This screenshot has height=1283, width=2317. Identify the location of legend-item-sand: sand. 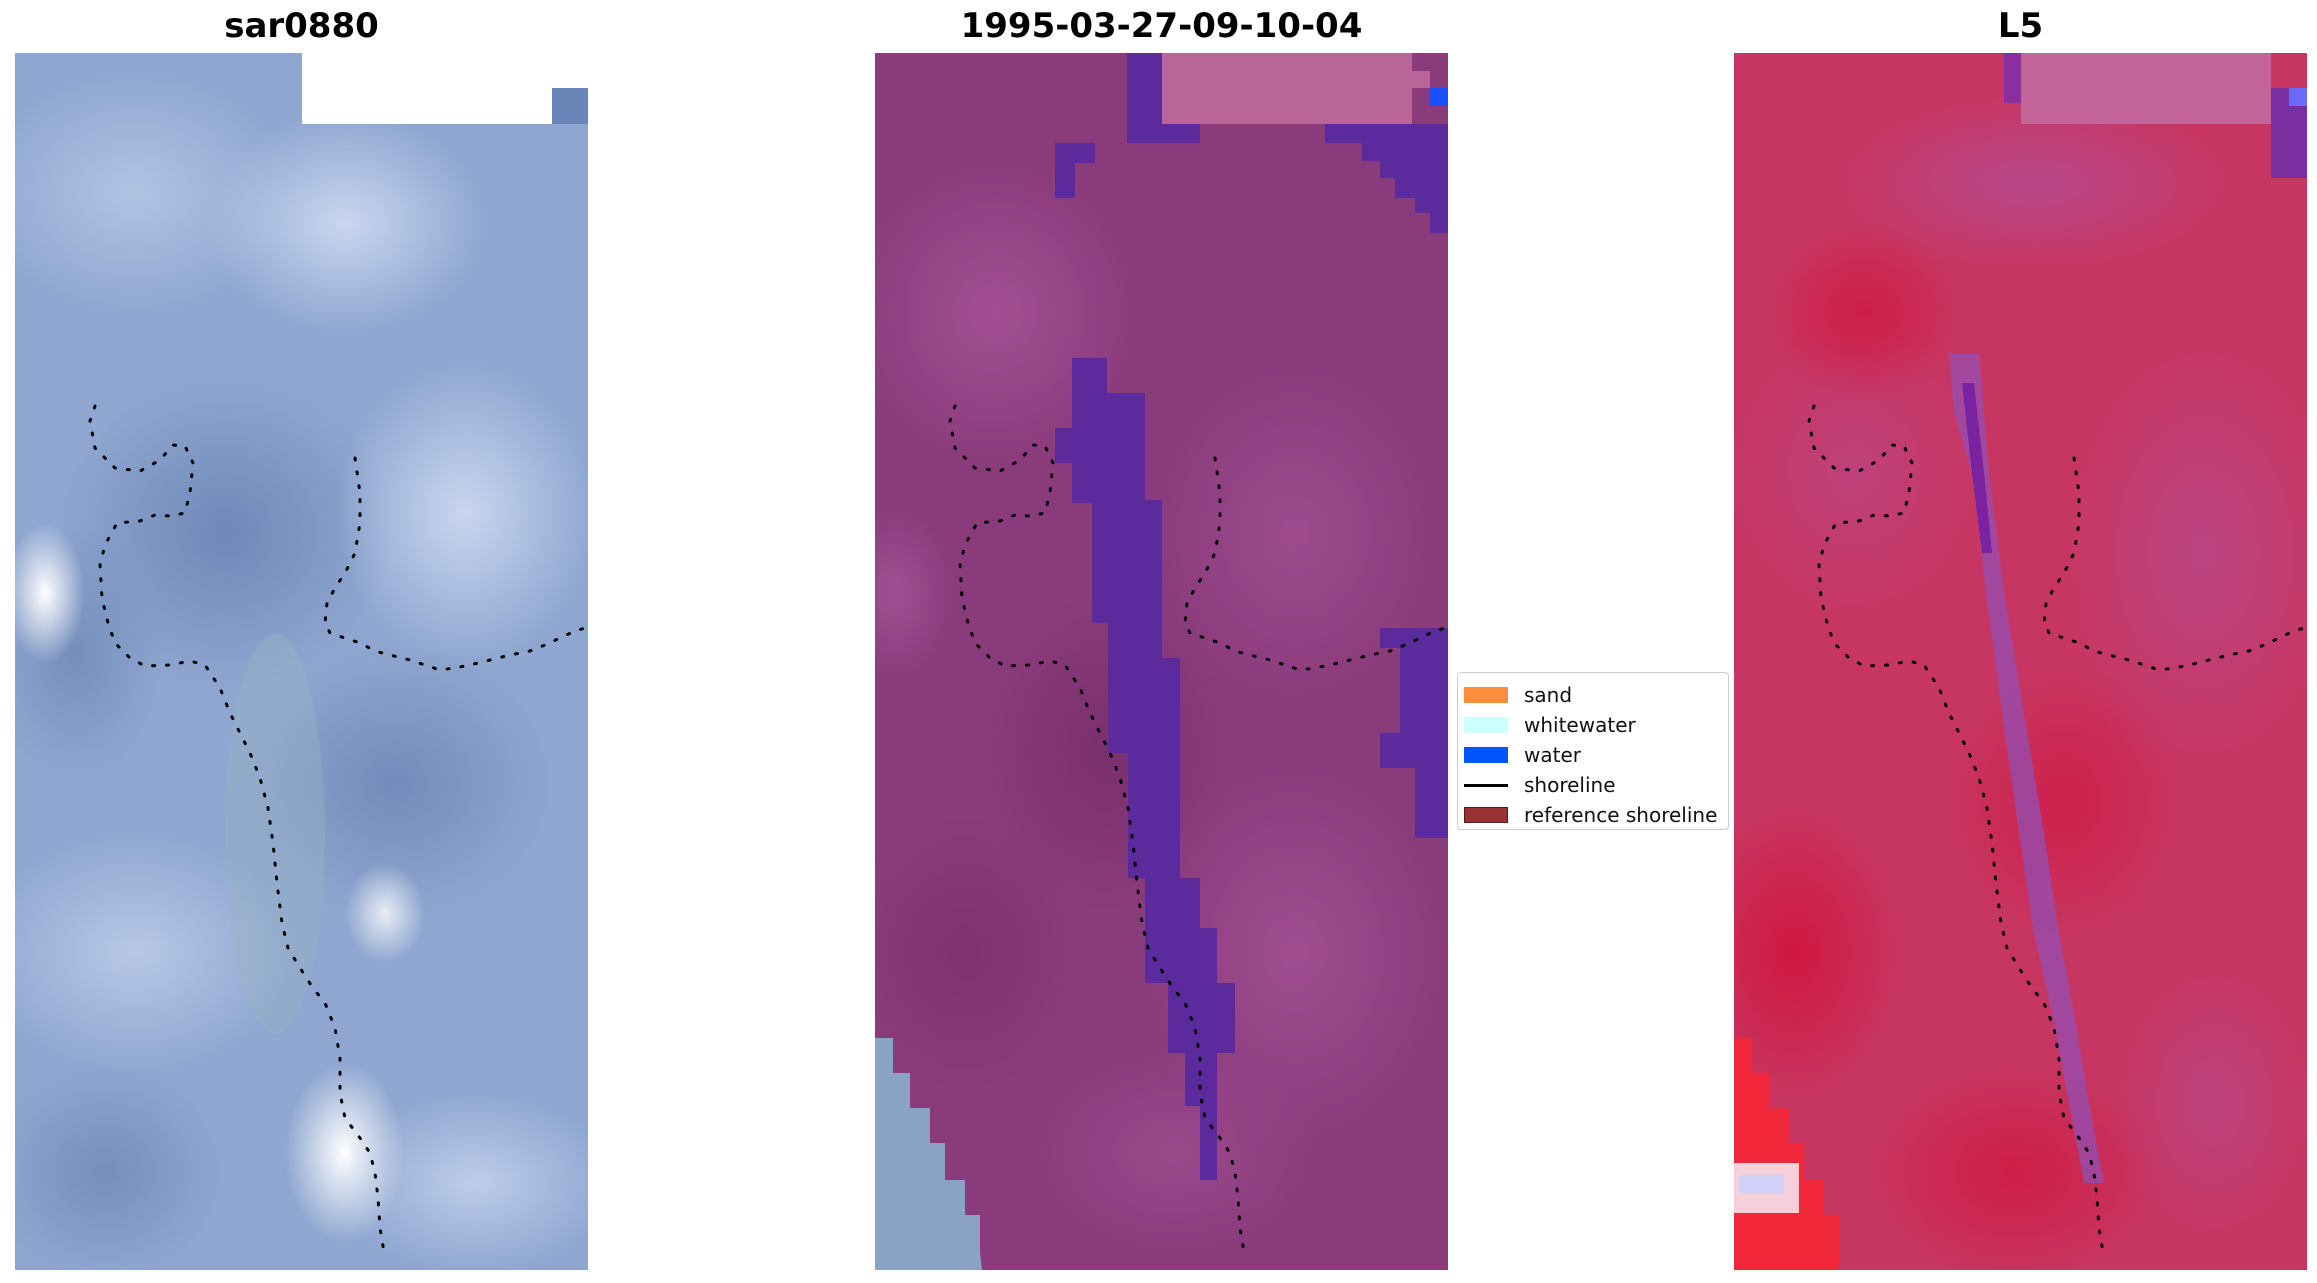
(1518, 695).